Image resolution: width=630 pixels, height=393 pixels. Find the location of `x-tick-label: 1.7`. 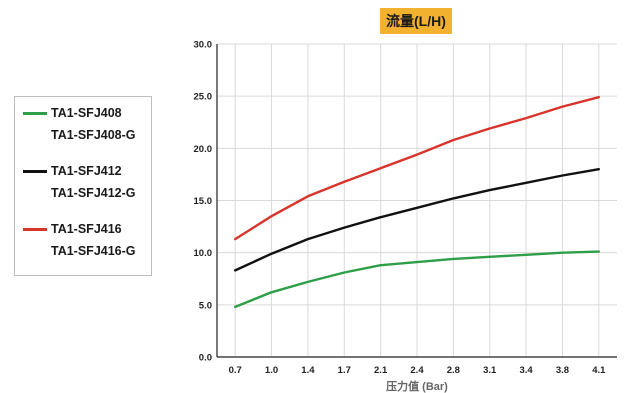

x-tick-label: 1.7 is located at coordinates (344, 370).